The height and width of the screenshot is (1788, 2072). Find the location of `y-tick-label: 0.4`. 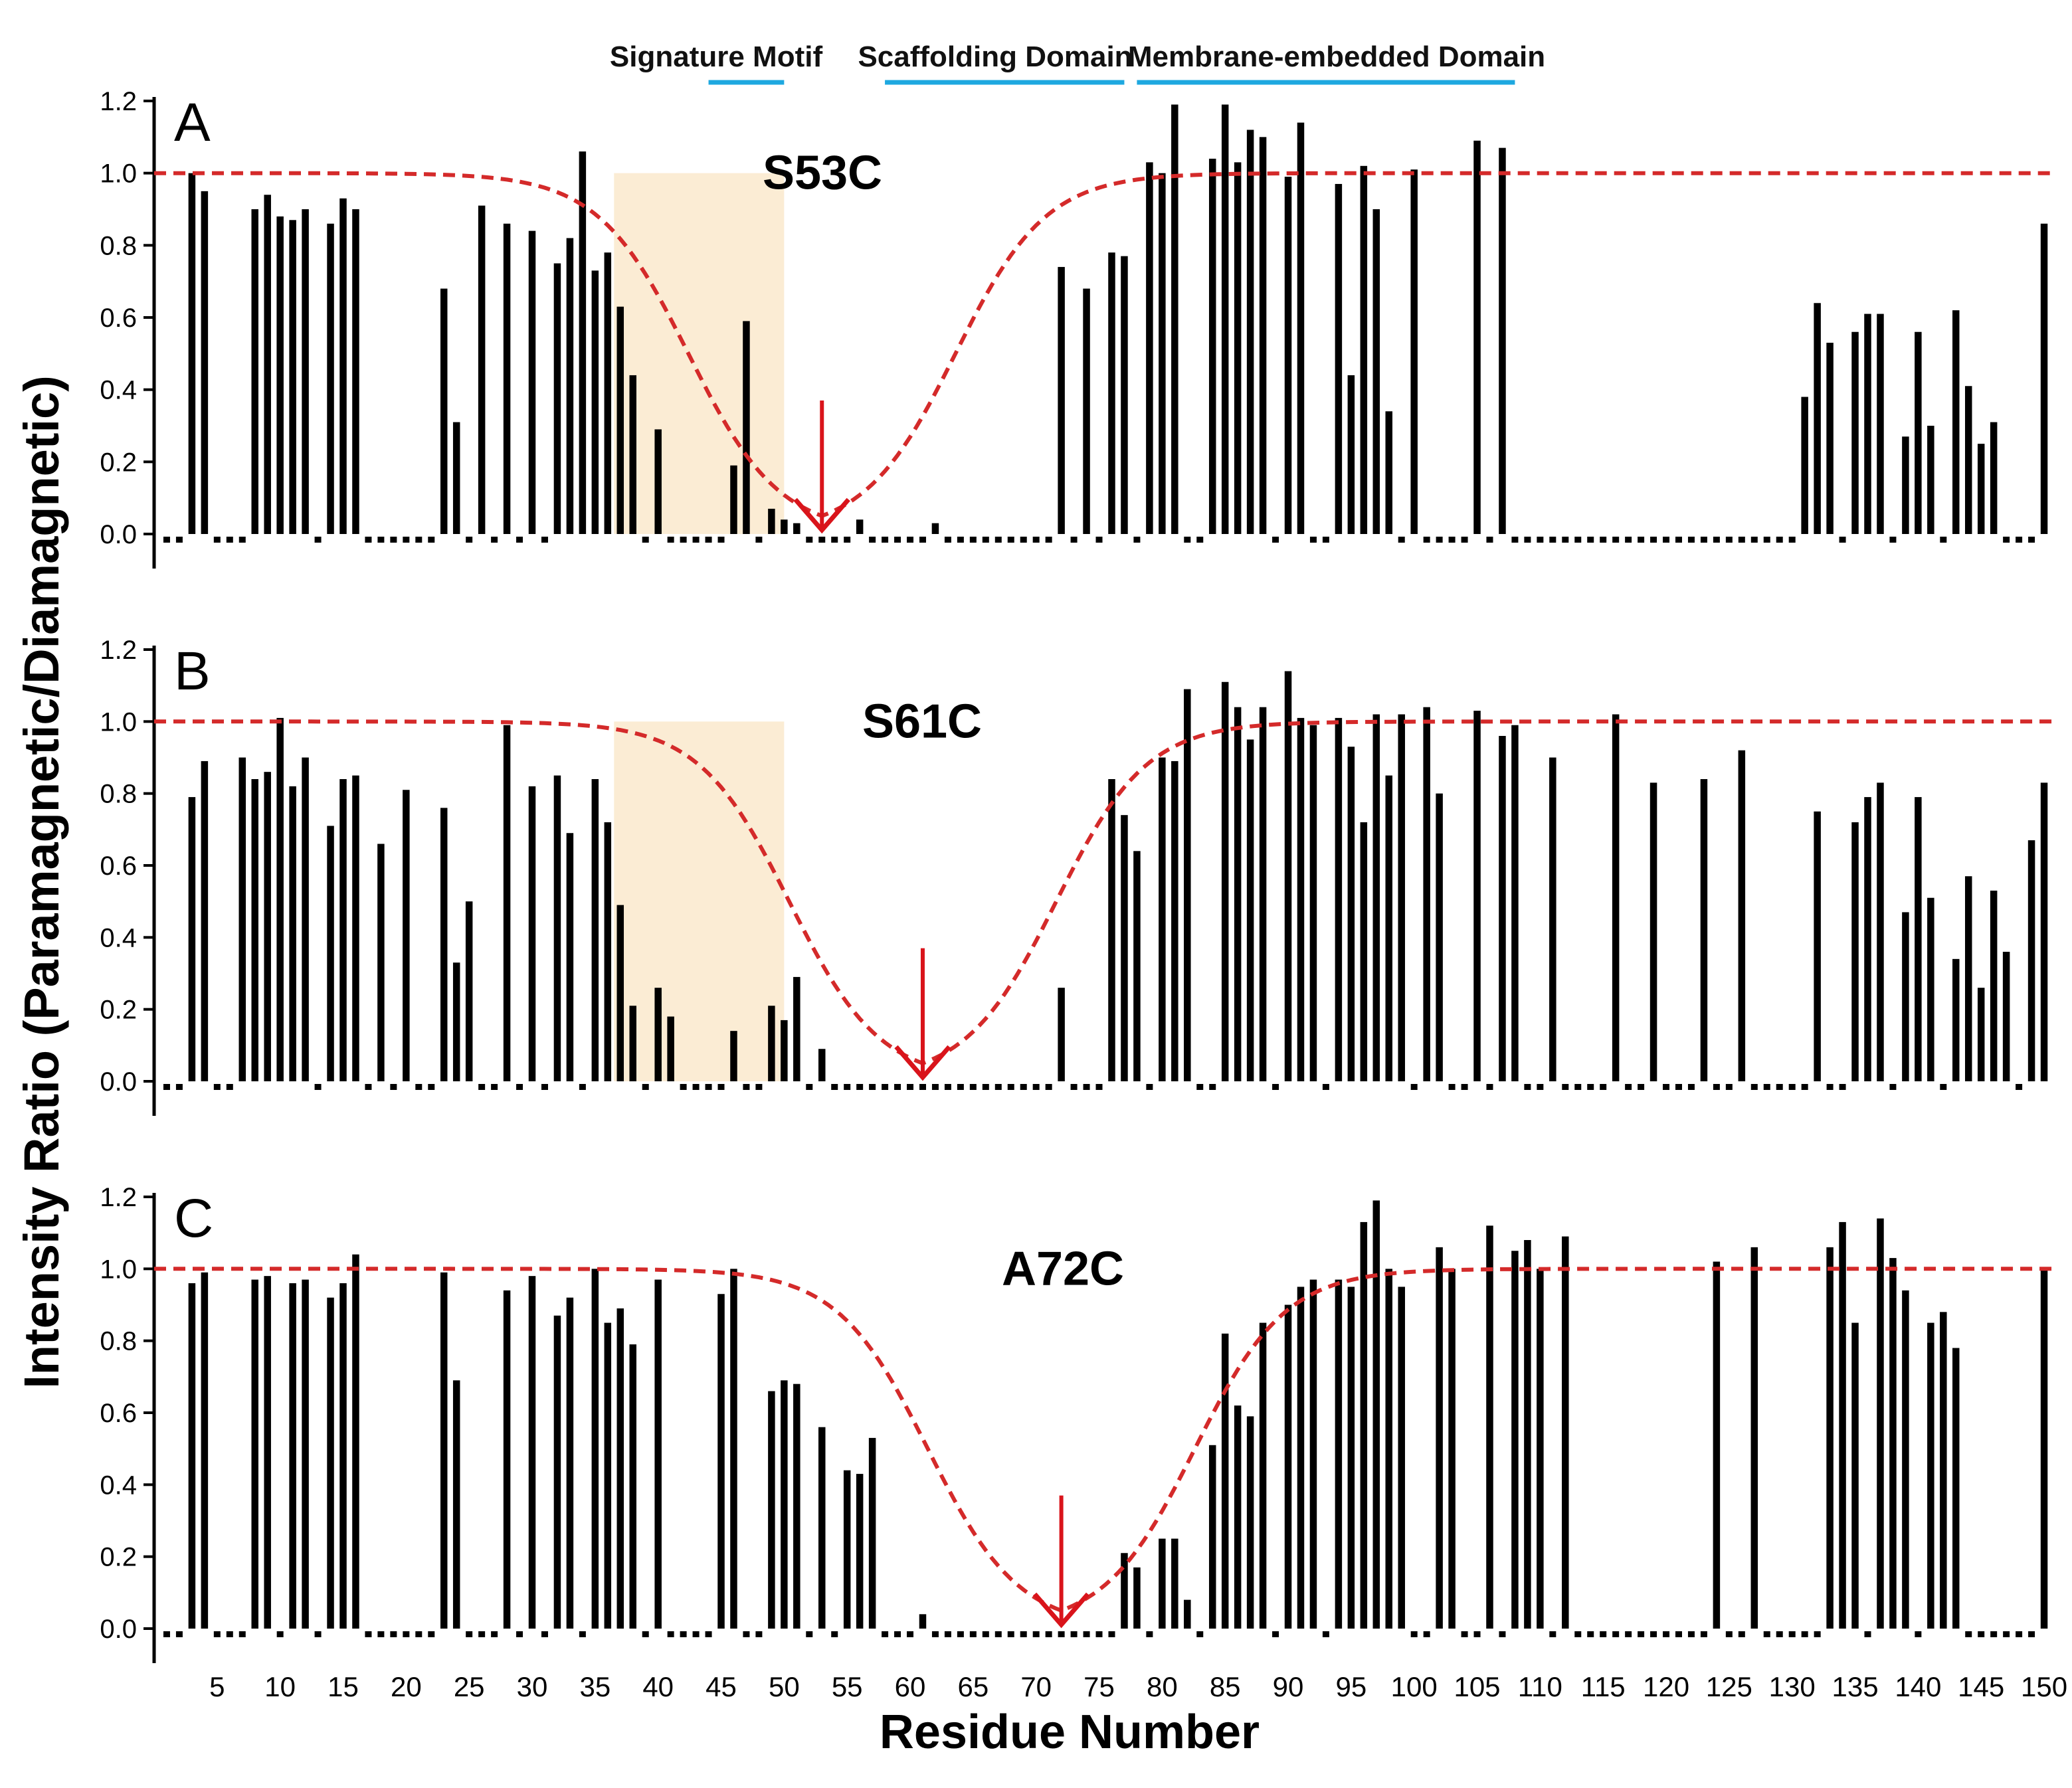

y-tick-label: 0.4 is located at coordinates (118, 937).